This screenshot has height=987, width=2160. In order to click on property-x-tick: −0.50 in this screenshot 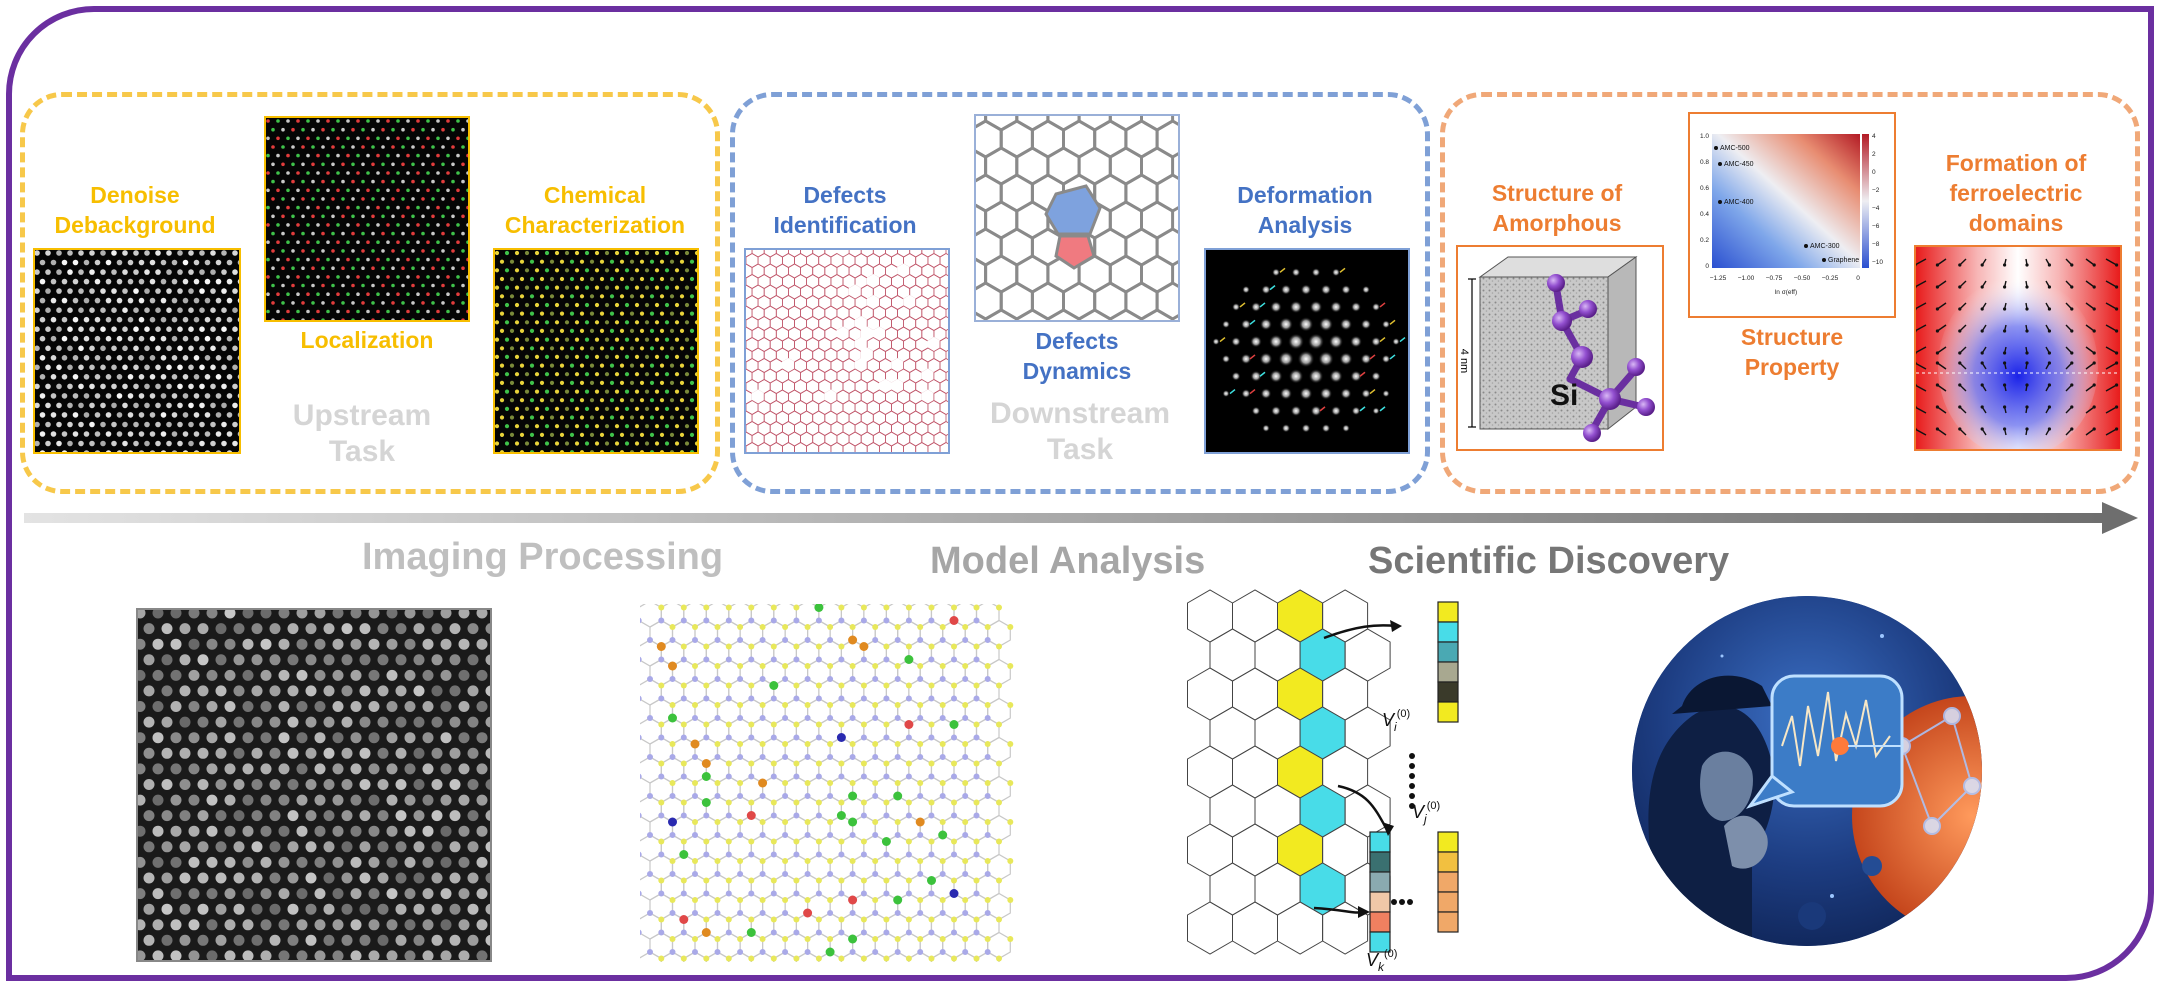, I will do `click(1802, 278)`.